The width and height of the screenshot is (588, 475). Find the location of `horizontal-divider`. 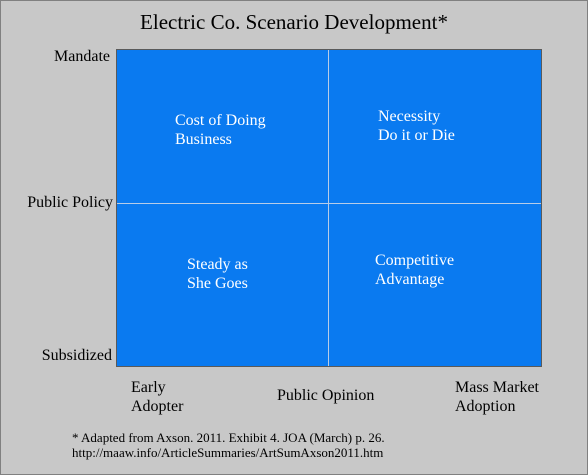

horizontal-divider is located at coordinates (329, 203).